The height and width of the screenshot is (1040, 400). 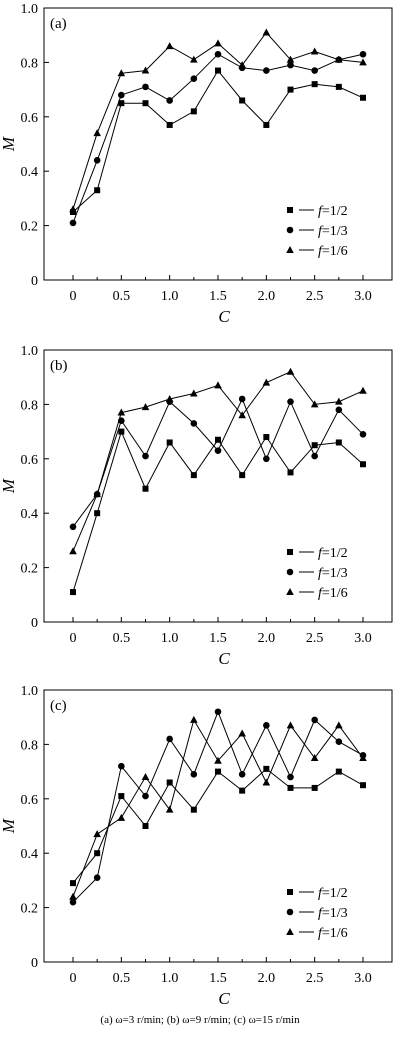 I want to click on y-tick-label: 0.6, so click(x=30, y=800).